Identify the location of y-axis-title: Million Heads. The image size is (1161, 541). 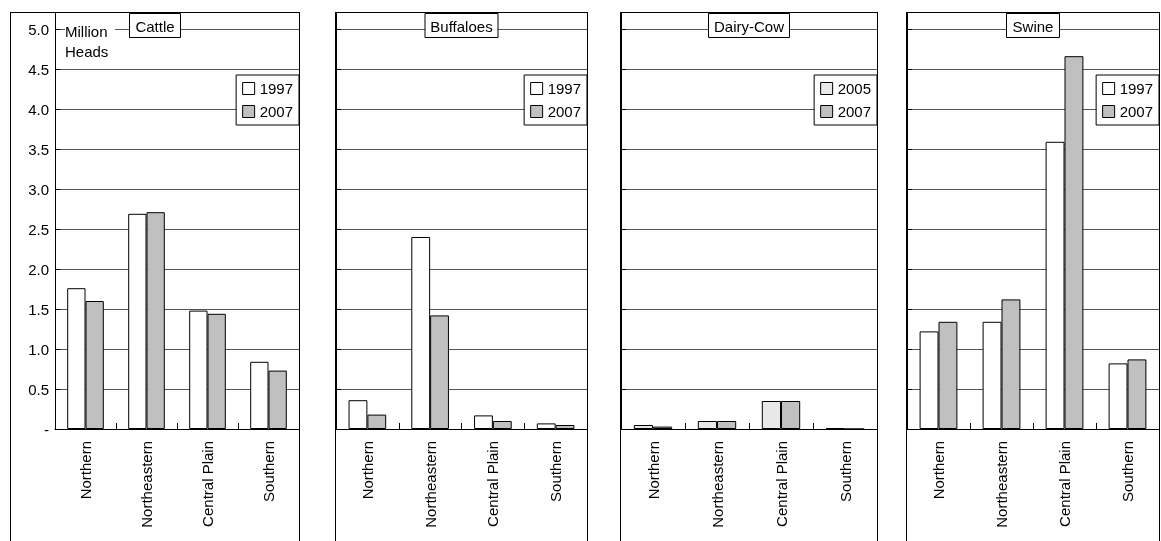
(88, 41).